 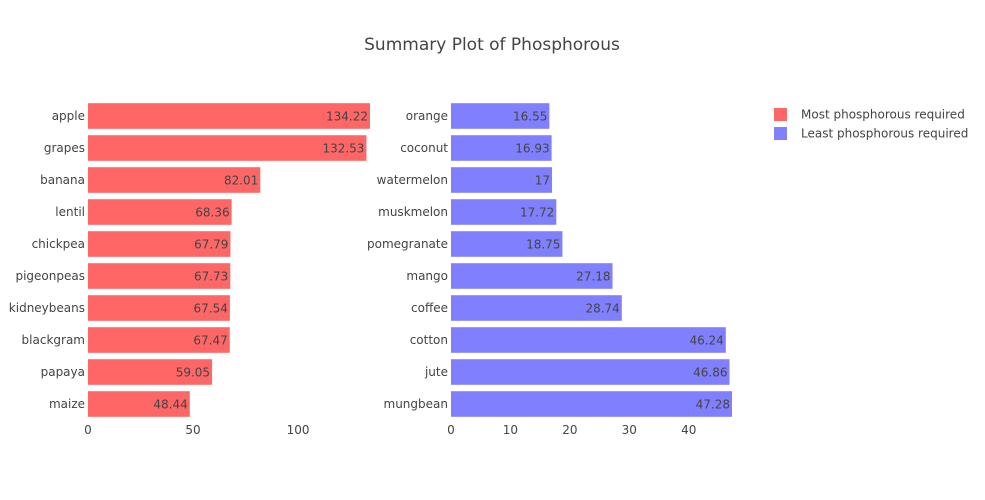 What do you see at coordinates (451, 430) in the screenshot?
I see `least-x-tick-label: 0` at bounding box center [451, 430].